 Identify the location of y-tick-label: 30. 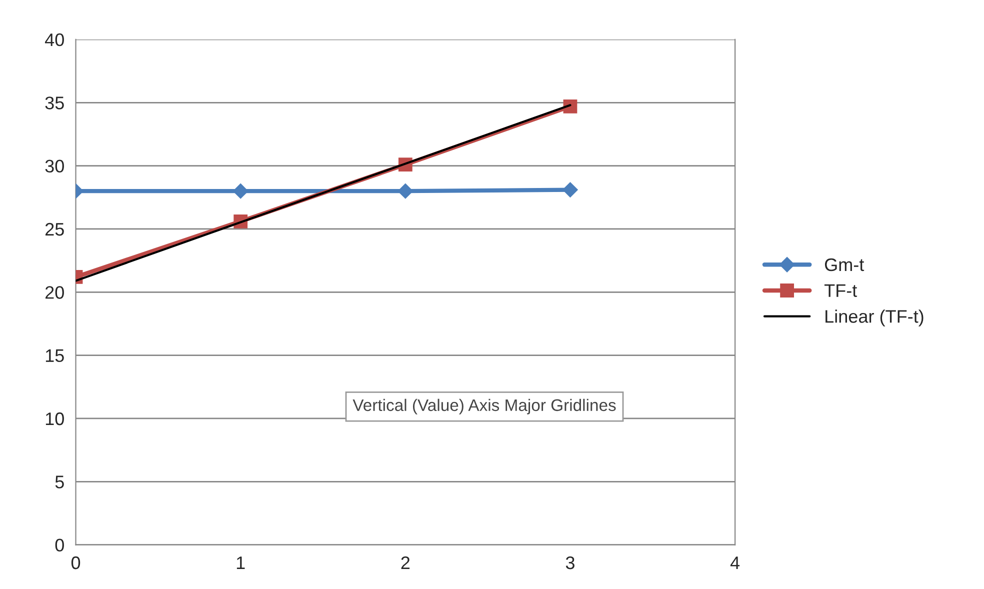
(54, 166).